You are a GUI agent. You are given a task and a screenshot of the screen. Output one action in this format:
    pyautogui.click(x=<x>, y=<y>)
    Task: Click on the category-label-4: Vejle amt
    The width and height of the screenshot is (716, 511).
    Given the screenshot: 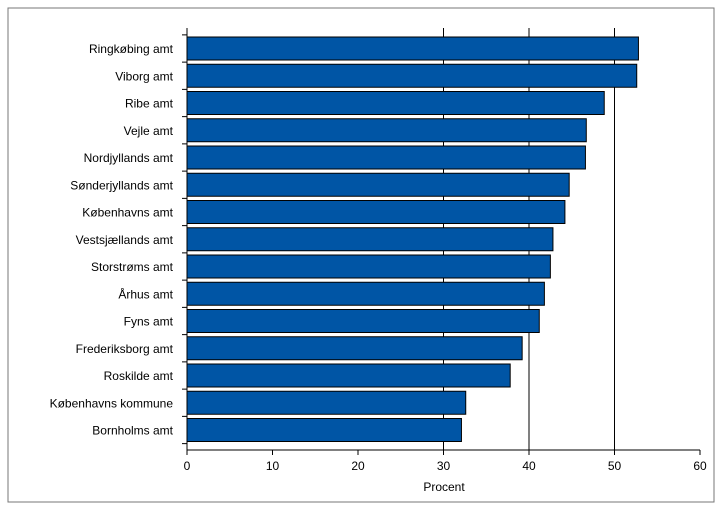 What is the action you would take?
    pyautogui.click(x=149, y=131)
    